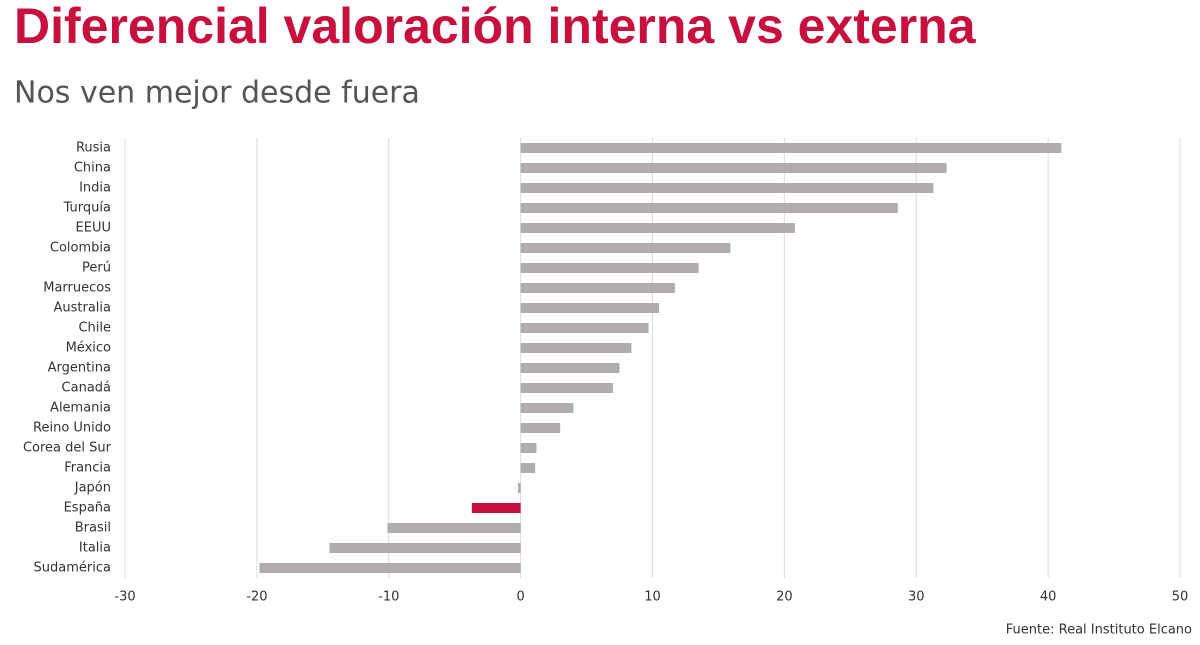 This screenshot has height=645, width=1200. What do you see at coordinates (217, 93) in the screenshot?
I see `chart-subtitle: Nos ven mejor desde fuera` at bounding box center [217, 93].